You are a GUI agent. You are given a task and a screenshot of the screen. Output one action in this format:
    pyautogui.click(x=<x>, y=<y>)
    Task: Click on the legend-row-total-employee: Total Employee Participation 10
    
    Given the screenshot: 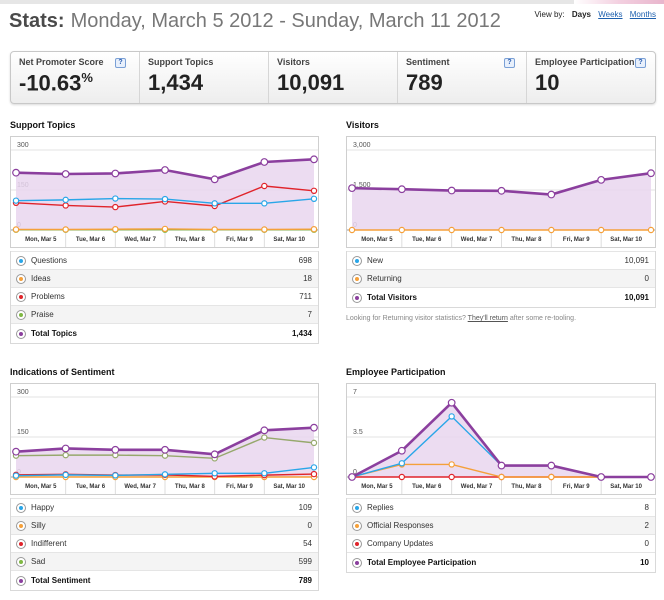 What is the action you would take?
    pyautogui.click(x=501, y=562)
    